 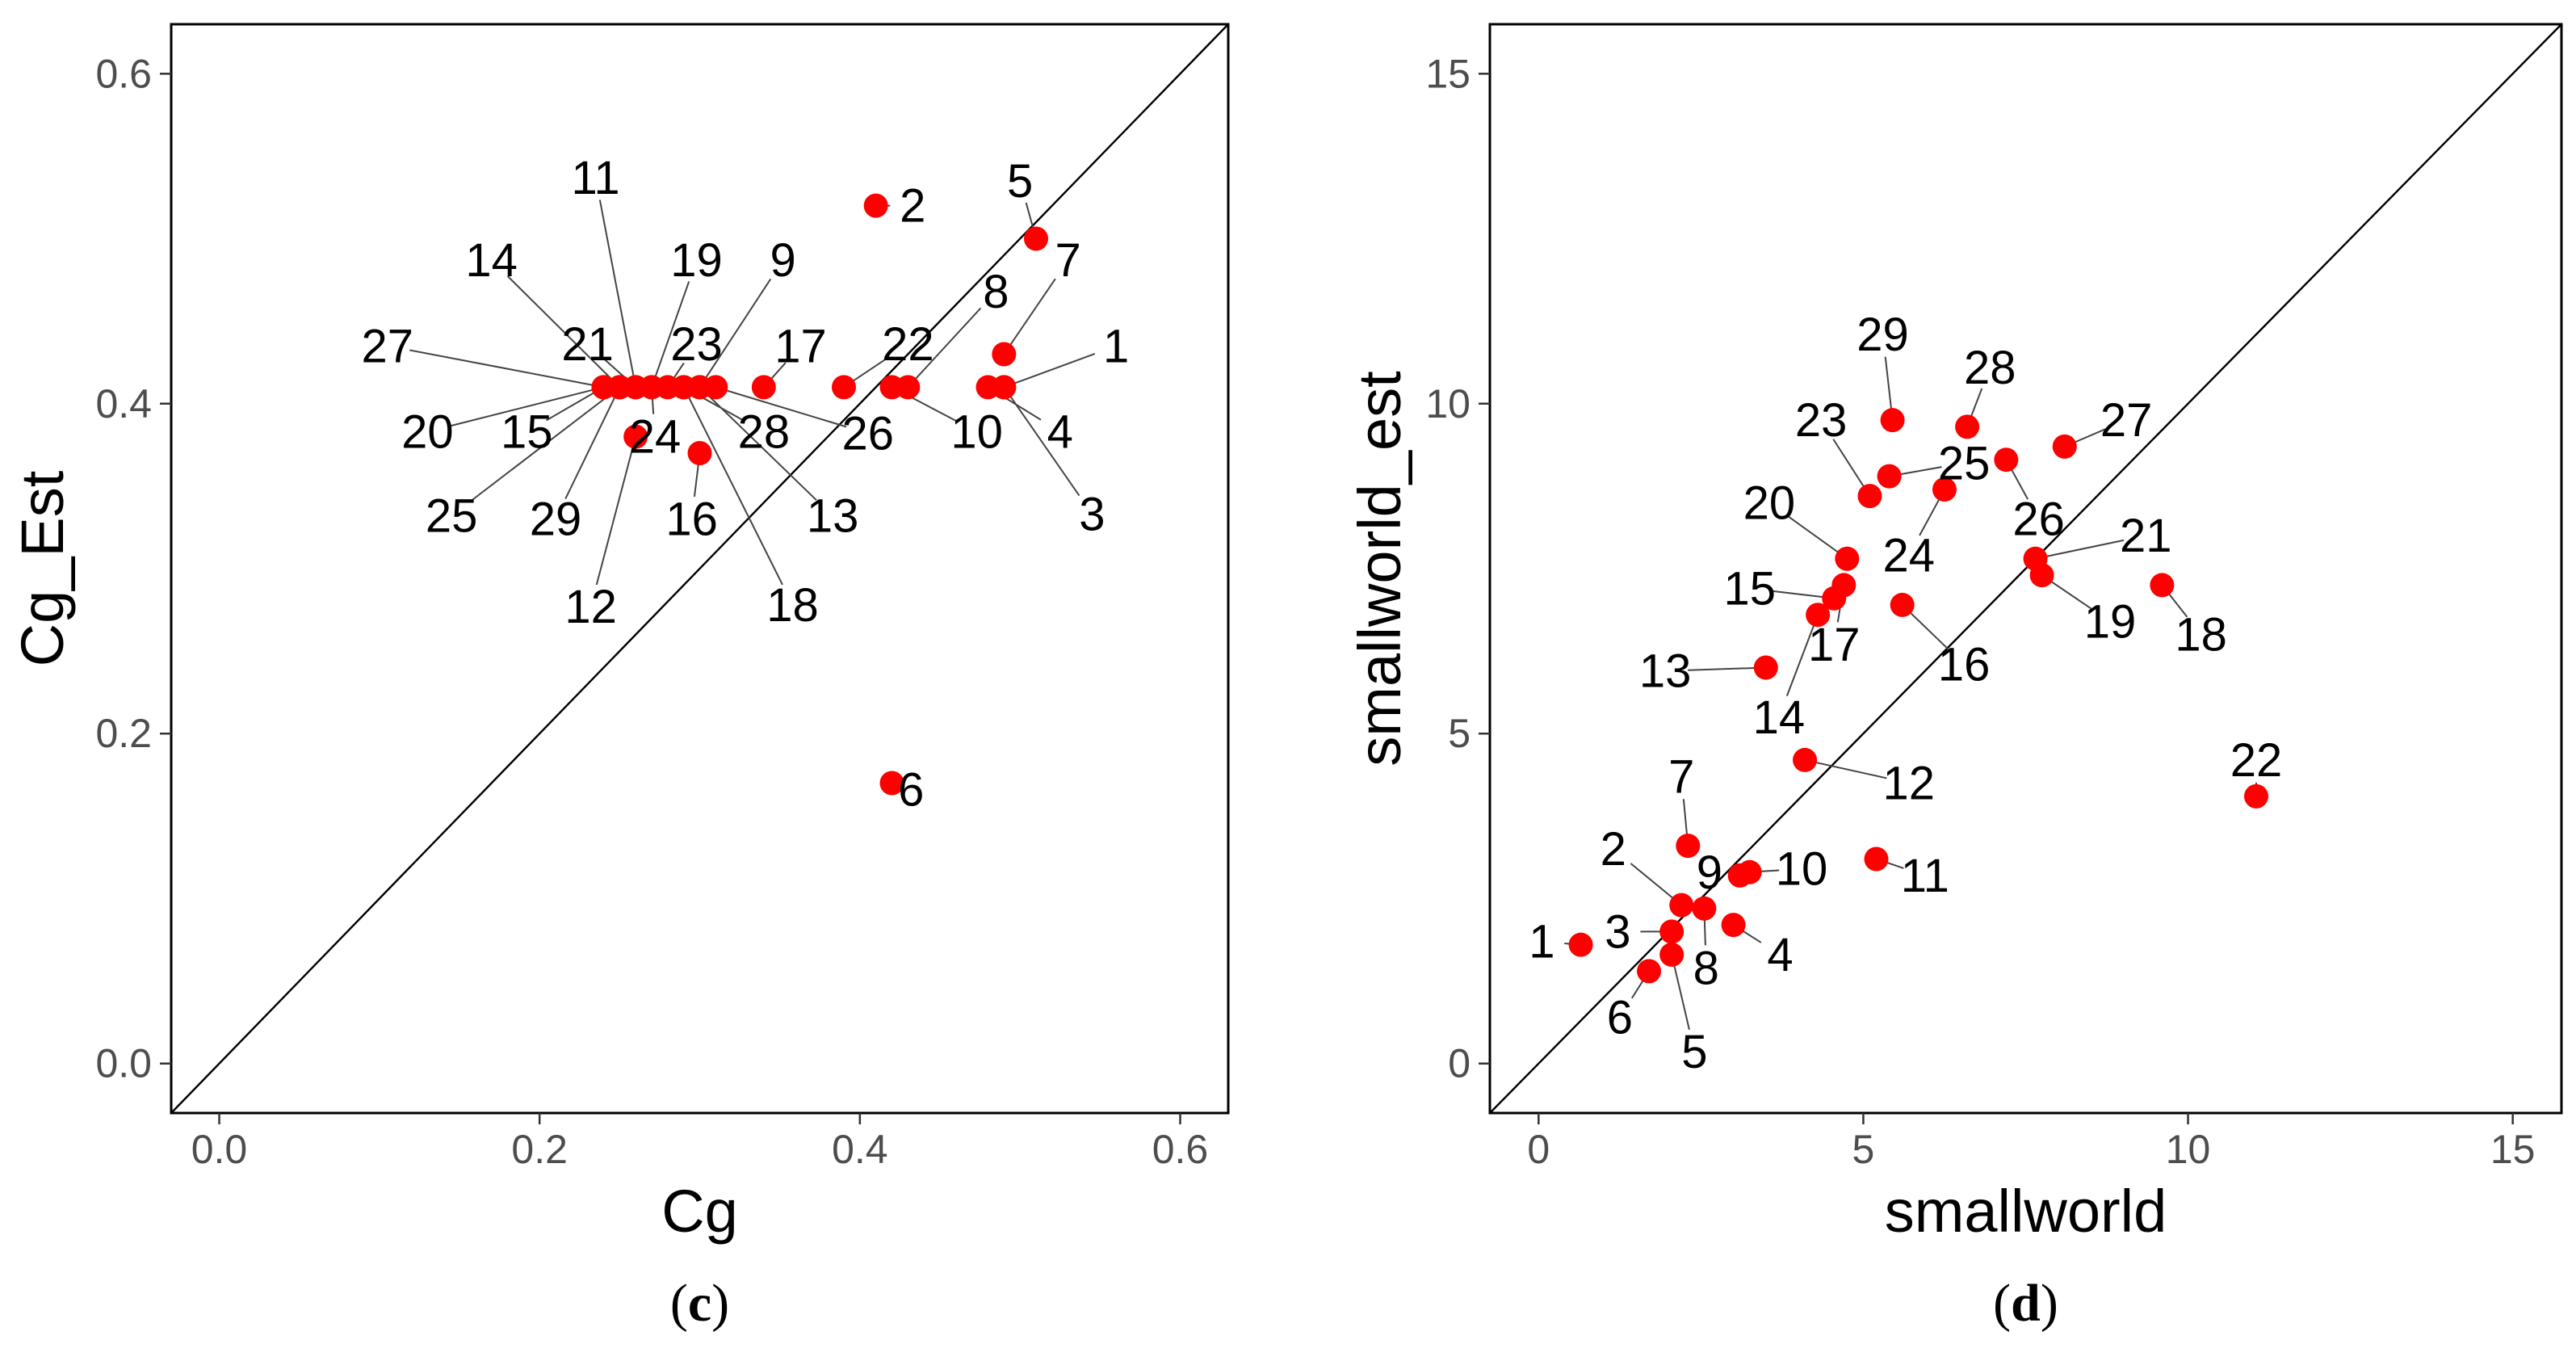 What do you see at coordinates (1821, 421) in the screenshot?
I see `panel-d-point-label: 23` at bounding box center [1821, 421].